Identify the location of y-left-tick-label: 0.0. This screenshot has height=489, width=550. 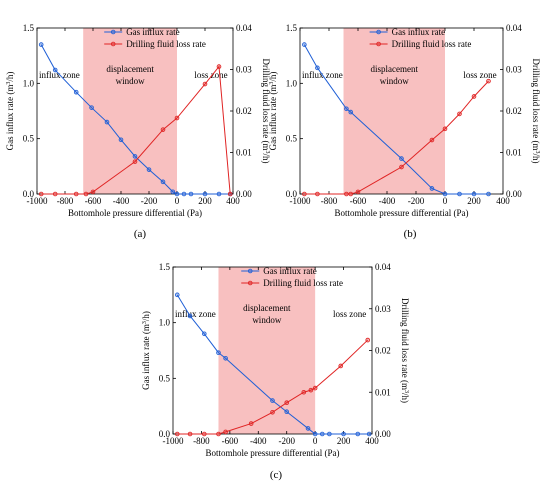
(165, 434).